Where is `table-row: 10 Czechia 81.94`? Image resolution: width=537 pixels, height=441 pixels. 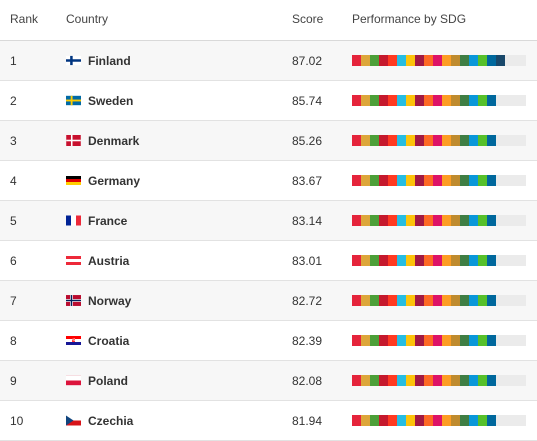 table-row: 10 Czechia 81.94 is located at coordinates (268, 421).